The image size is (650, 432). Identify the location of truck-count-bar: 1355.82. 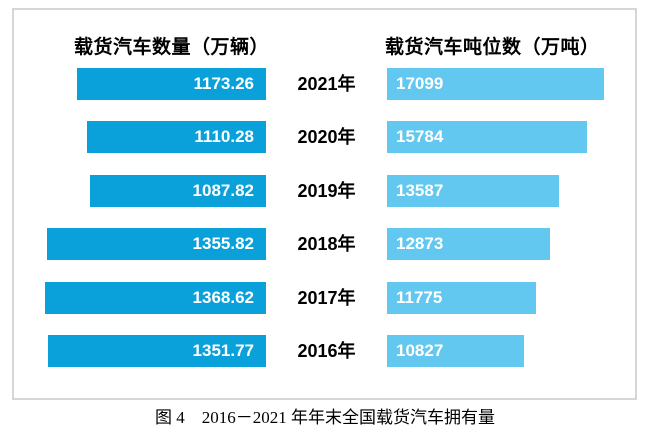
(156, 244).